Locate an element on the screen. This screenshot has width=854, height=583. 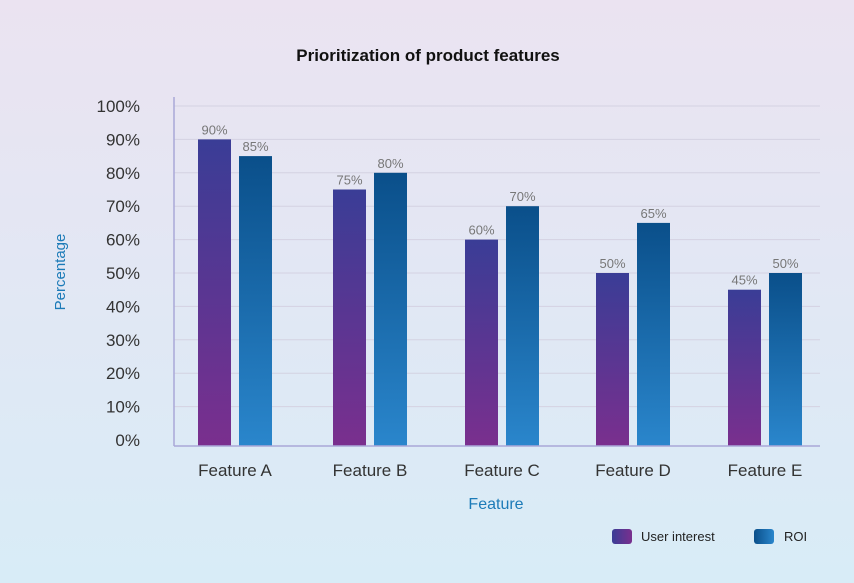
legend-swatch-roi is located at coordinates (764, 536).